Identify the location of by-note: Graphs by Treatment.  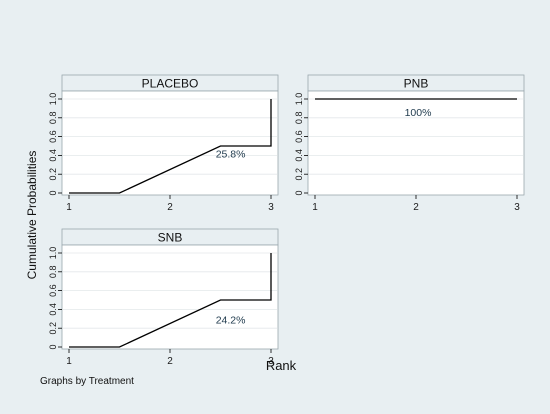
(87, 381).